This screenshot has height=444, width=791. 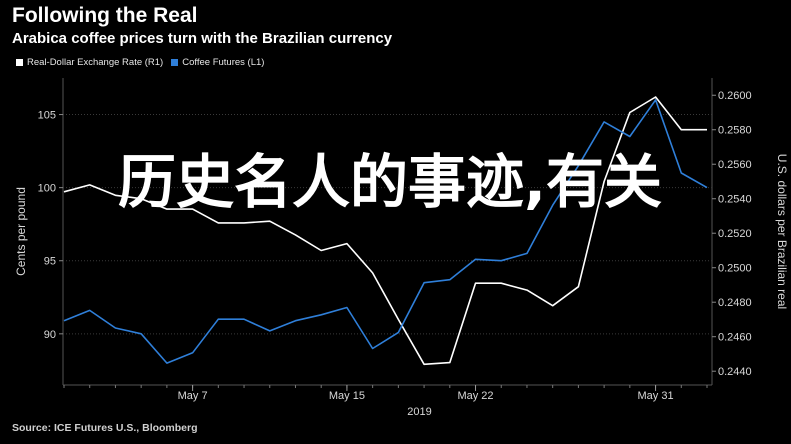 I want to click on right-tick-label: 0.2580, so click(x=735, y=131).